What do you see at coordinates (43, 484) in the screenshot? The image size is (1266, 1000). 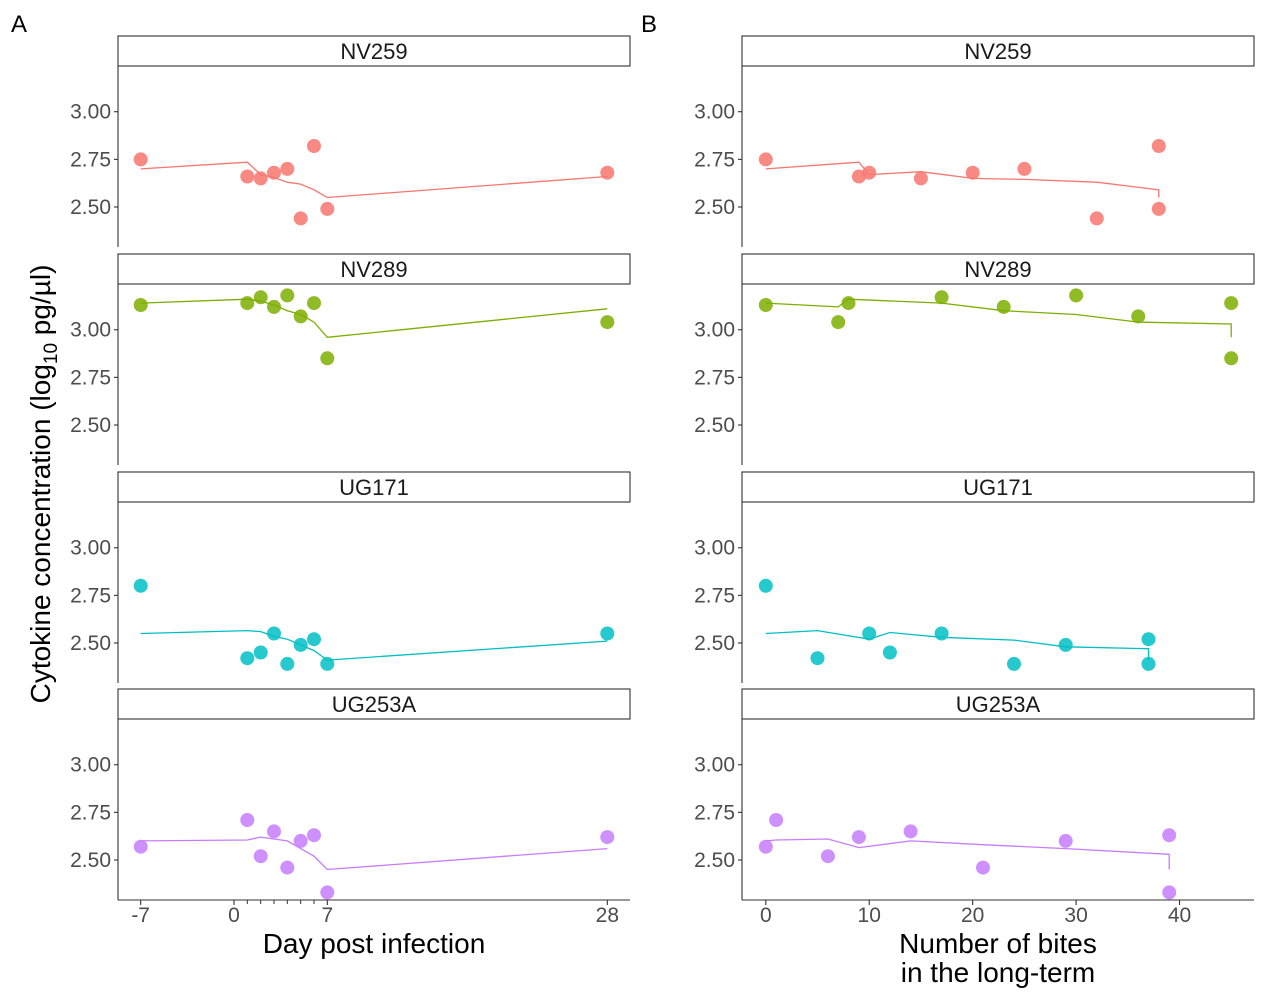 I see `y-axis-title: Cytokine concentration (log10 pg/µl)` at bounding box center [43, 484].